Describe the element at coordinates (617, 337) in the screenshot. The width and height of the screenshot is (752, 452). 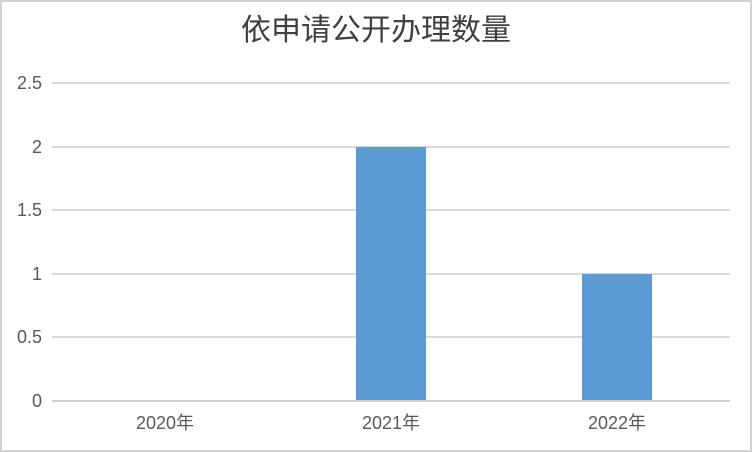
I see `bar-2022年` at that location.